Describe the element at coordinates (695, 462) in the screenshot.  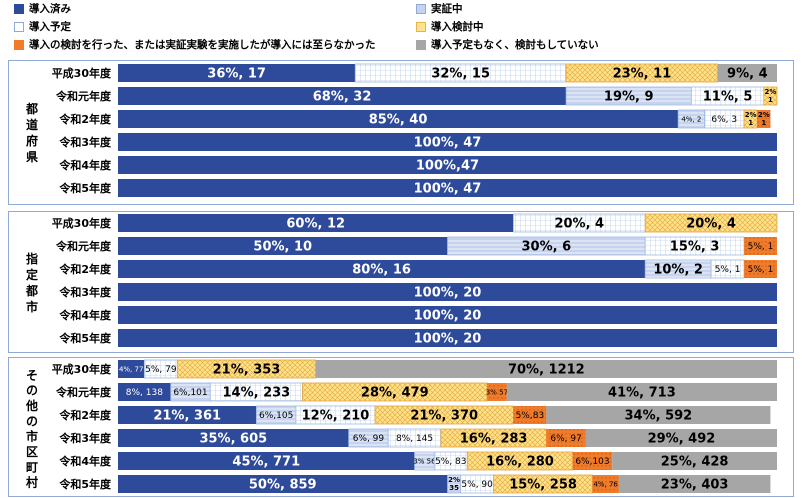
I see `data-label: 25%, 428` at that location.